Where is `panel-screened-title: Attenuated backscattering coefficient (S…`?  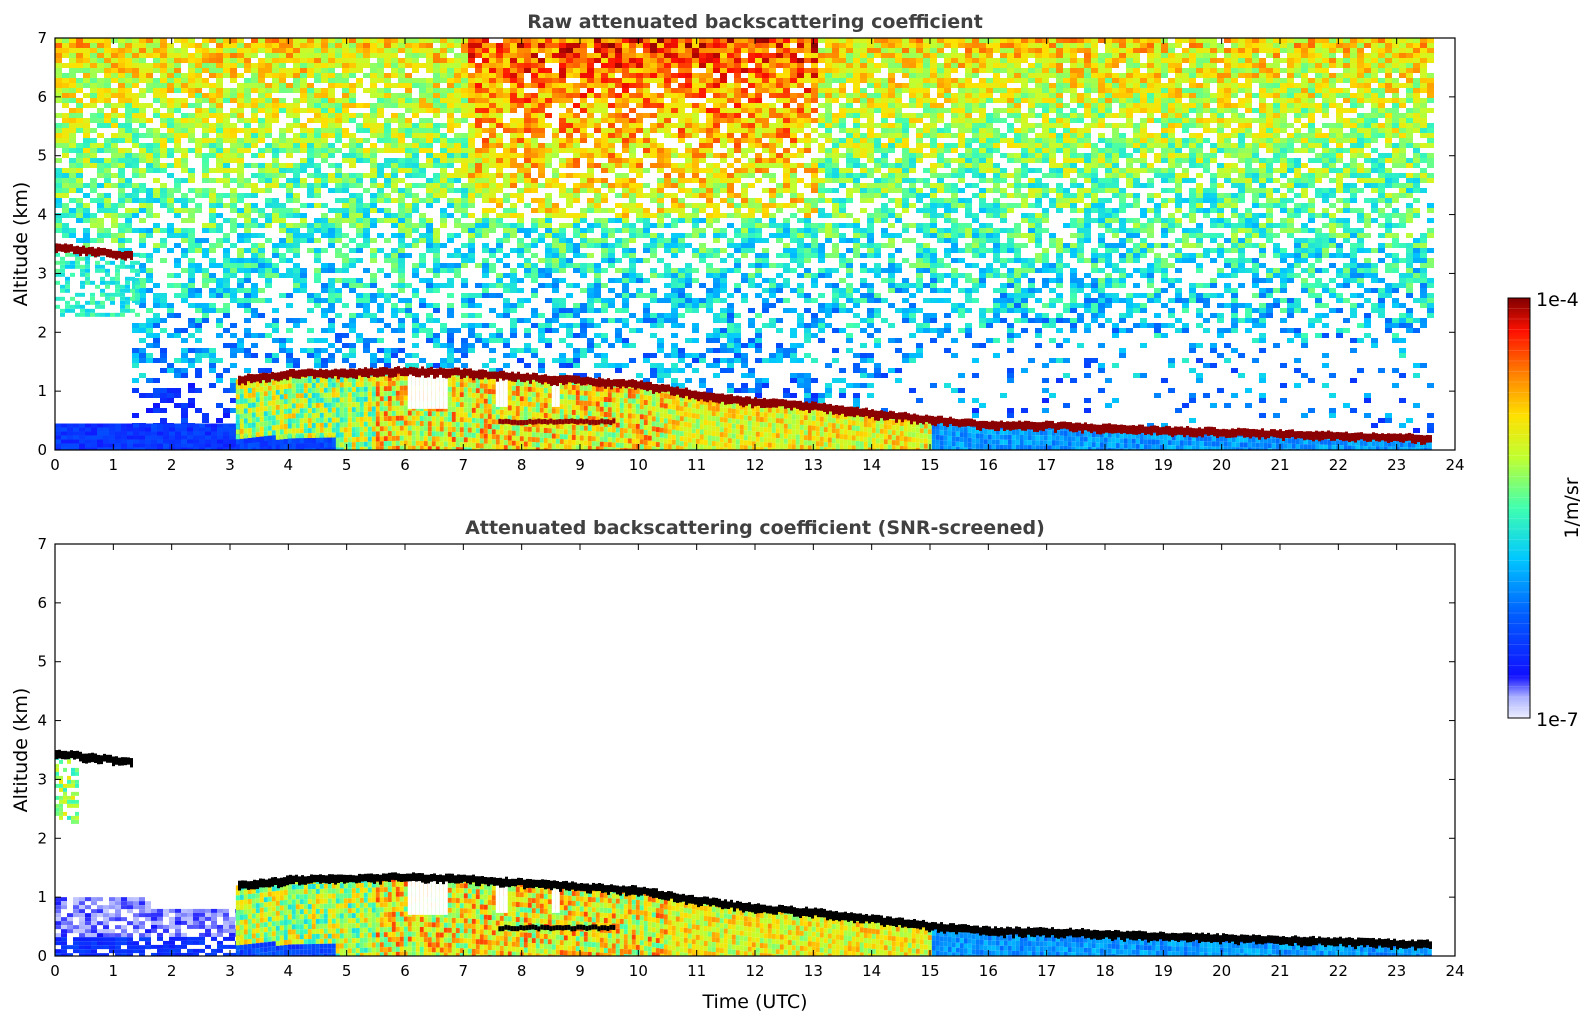
panel-screened-title: Attenuated backscattering coefficient (S… is located at coordinates (755, 528).